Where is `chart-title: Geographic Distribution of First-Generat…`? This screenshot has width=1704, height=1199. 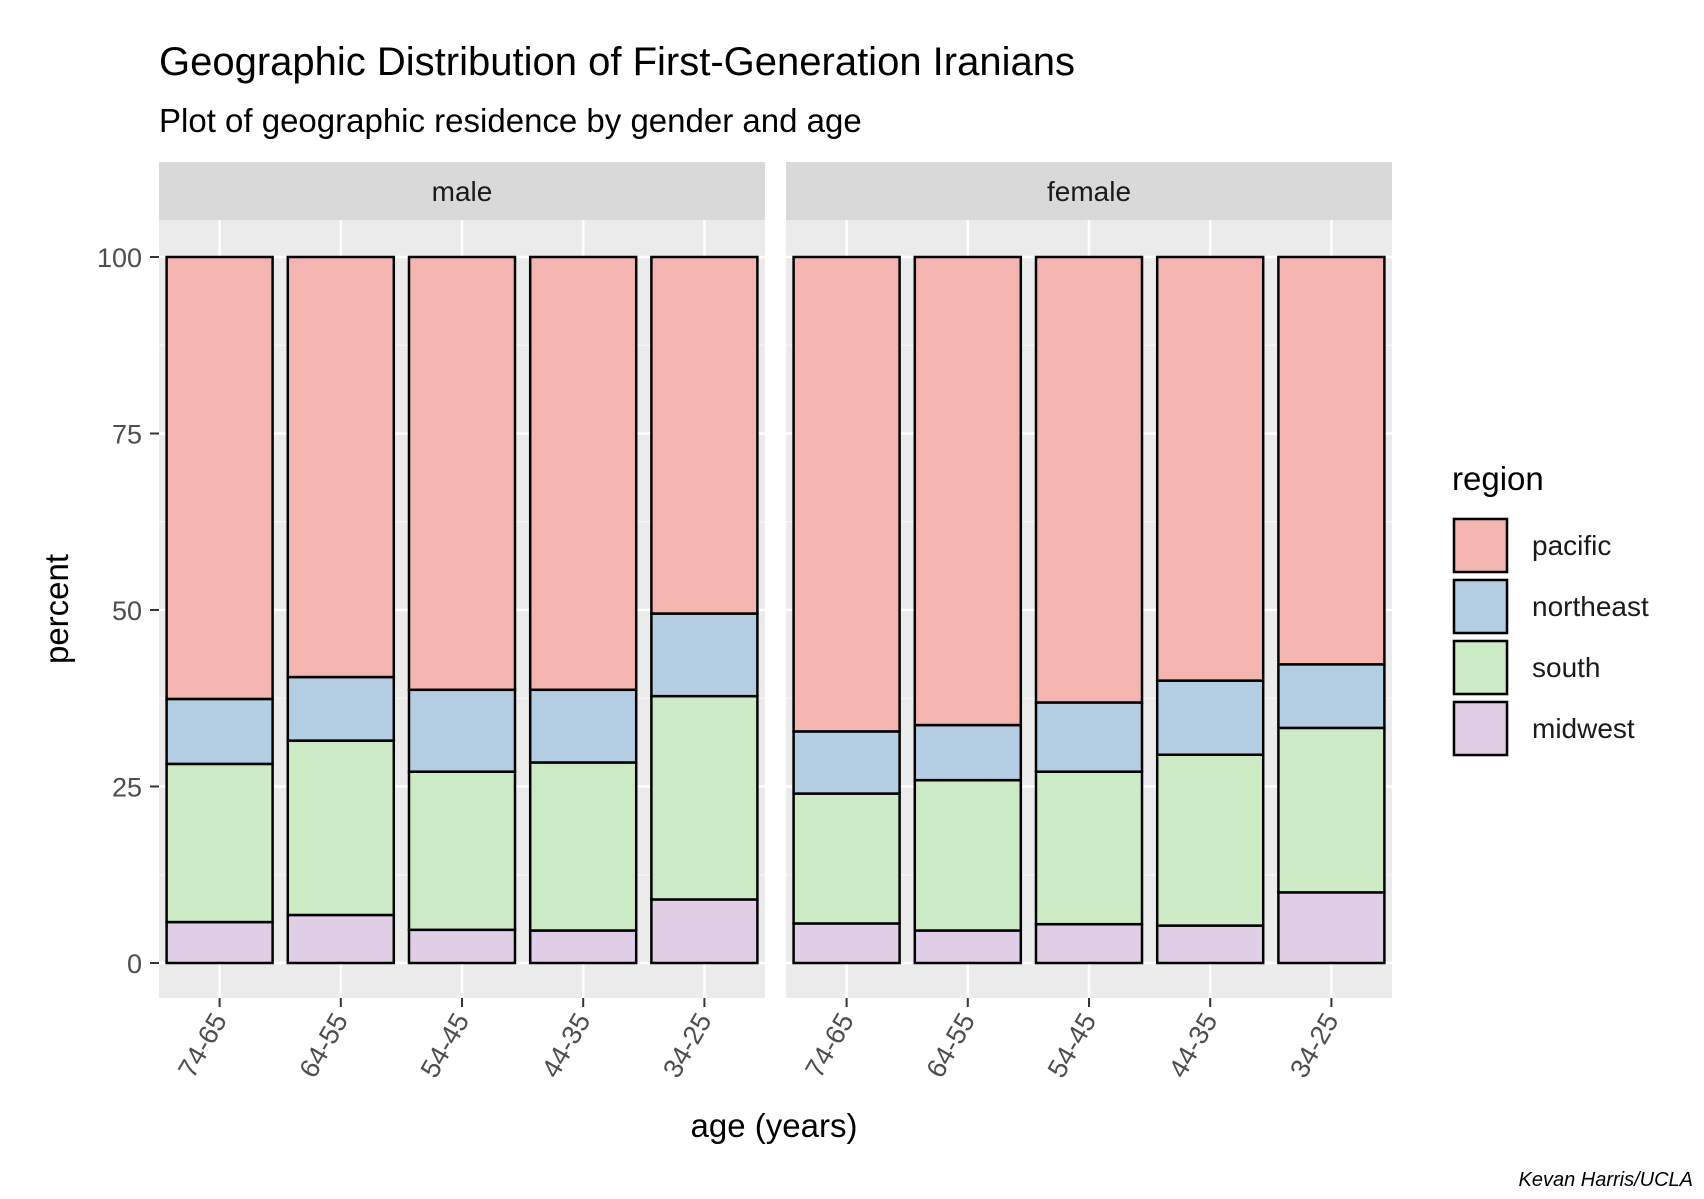 chart-title: Geographic Distribution of First-Generat… is located at coordinates (617, 62).